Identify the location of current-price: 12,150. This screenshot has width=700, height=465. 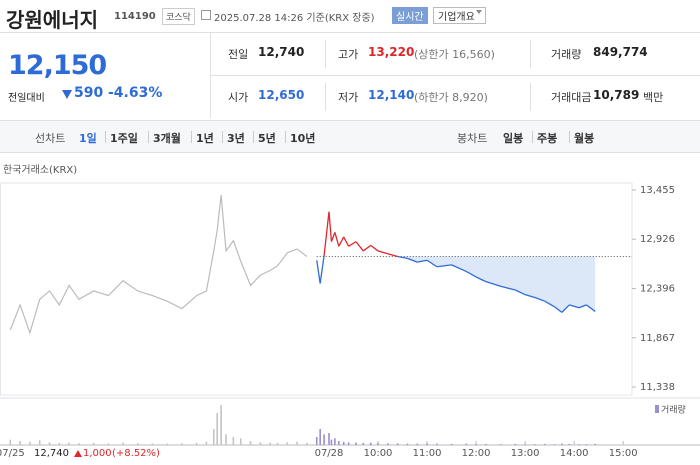
(57, 65).